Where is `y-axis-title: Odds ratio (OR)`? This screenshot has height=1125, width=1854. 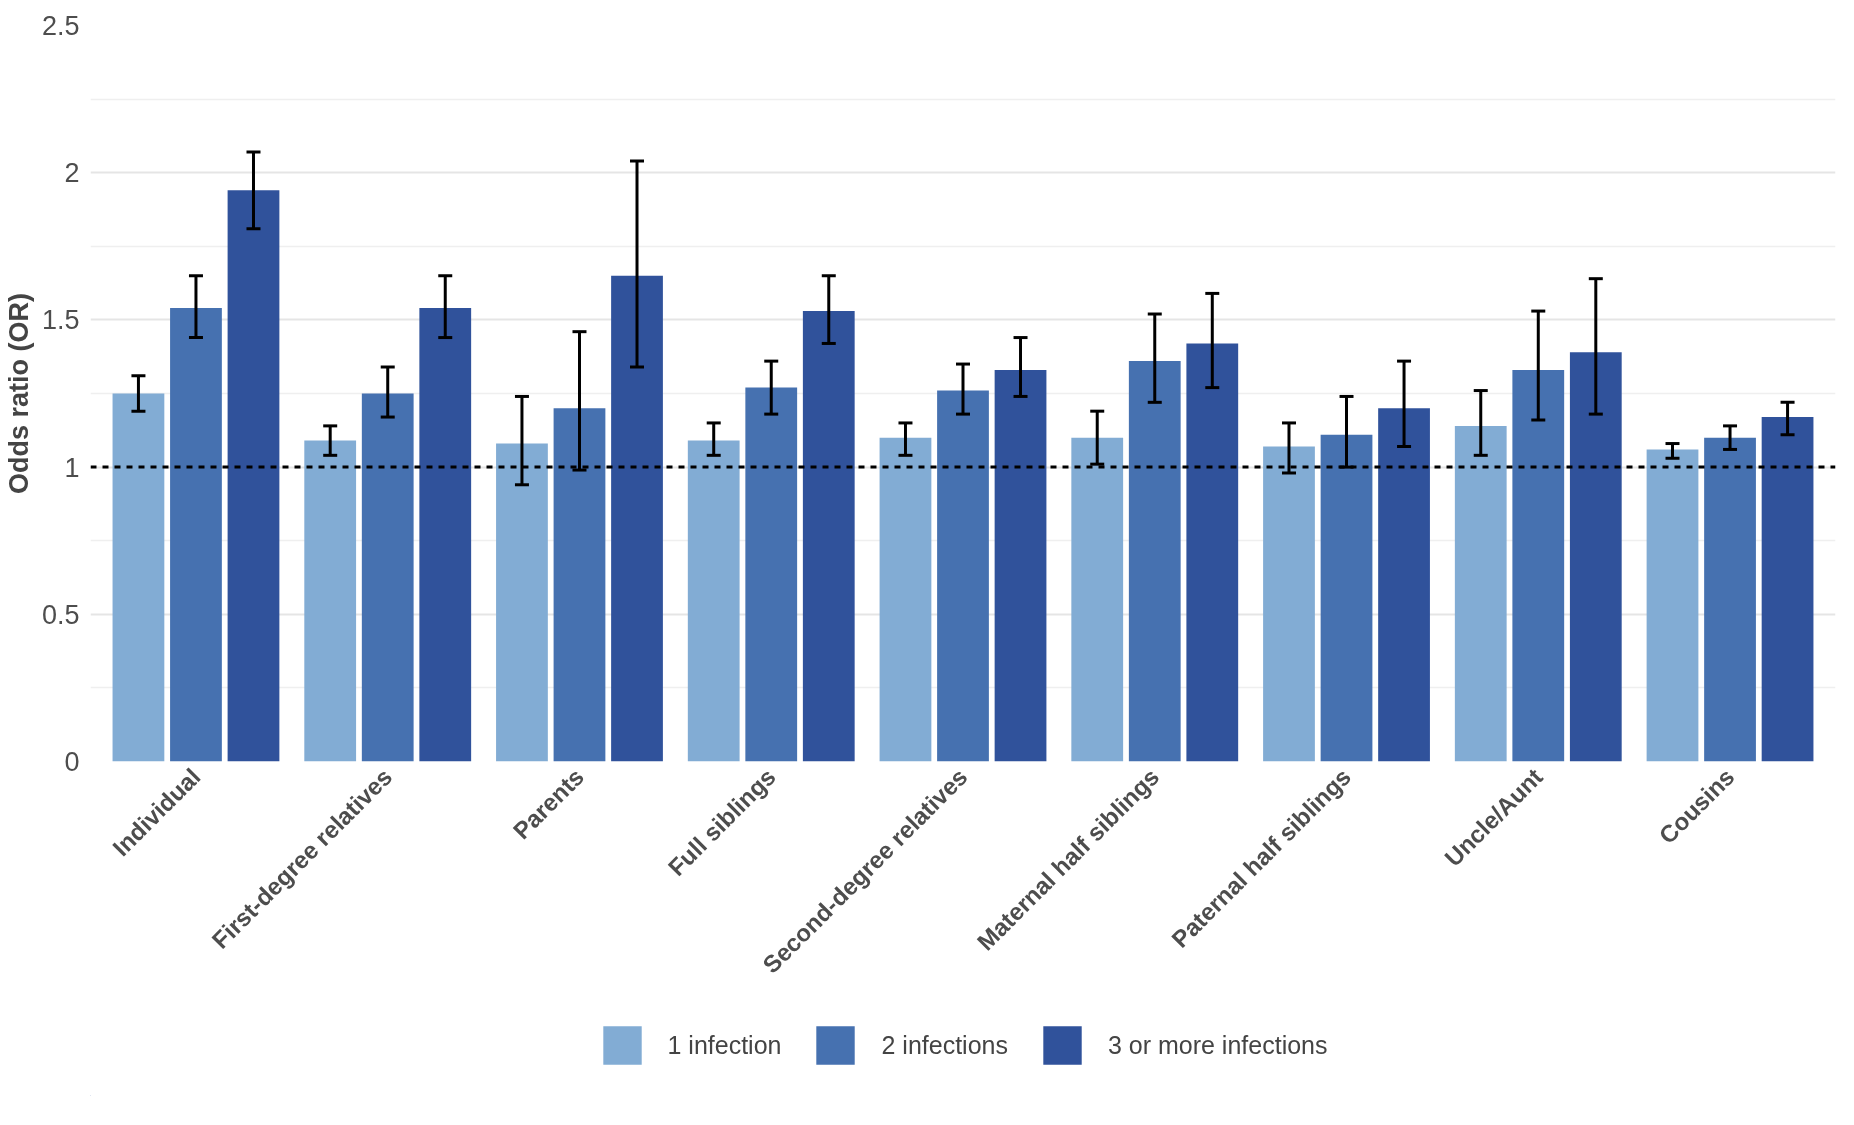 y-axis-title: Odds ratio (OR) is located at coordinates (18, 393).